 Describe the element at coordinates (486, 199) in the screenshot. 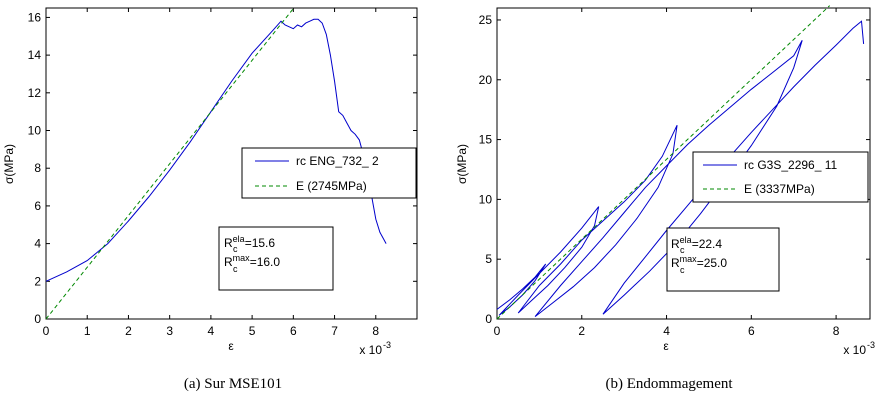

I see `chart-b-ytick-label-2: 10` at that location.